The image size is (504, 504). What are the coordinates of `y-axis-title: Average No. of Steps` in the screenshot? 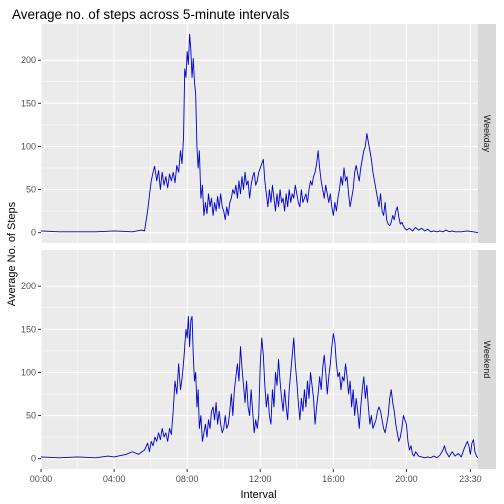 It's located at (12, 253).